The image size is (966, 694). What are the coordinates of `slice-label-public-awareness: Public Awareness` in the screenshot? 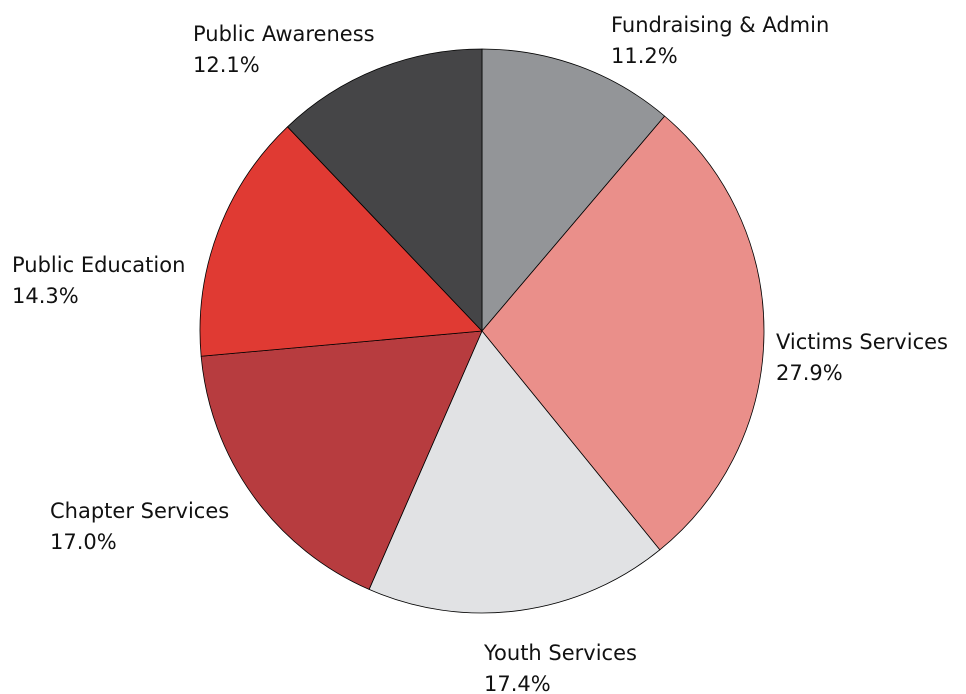 It's located at (284, 34).